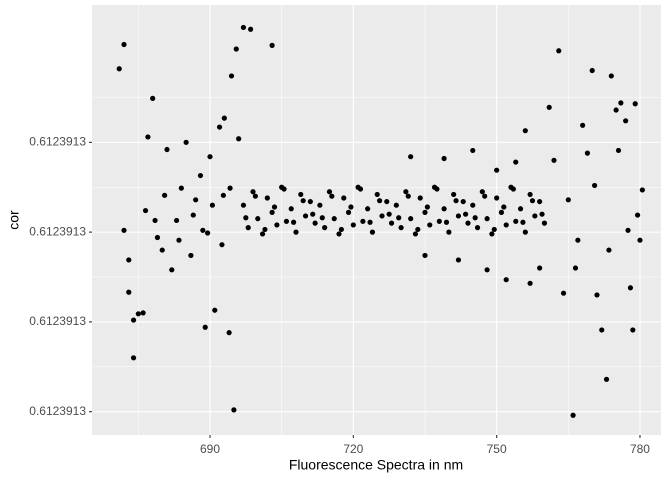 This screenshot has width=672, height=480. What do you see at coordinates (210, 449) in the screenshot?
I see `x-tick-label: 690` at bounding box center [210, 449].